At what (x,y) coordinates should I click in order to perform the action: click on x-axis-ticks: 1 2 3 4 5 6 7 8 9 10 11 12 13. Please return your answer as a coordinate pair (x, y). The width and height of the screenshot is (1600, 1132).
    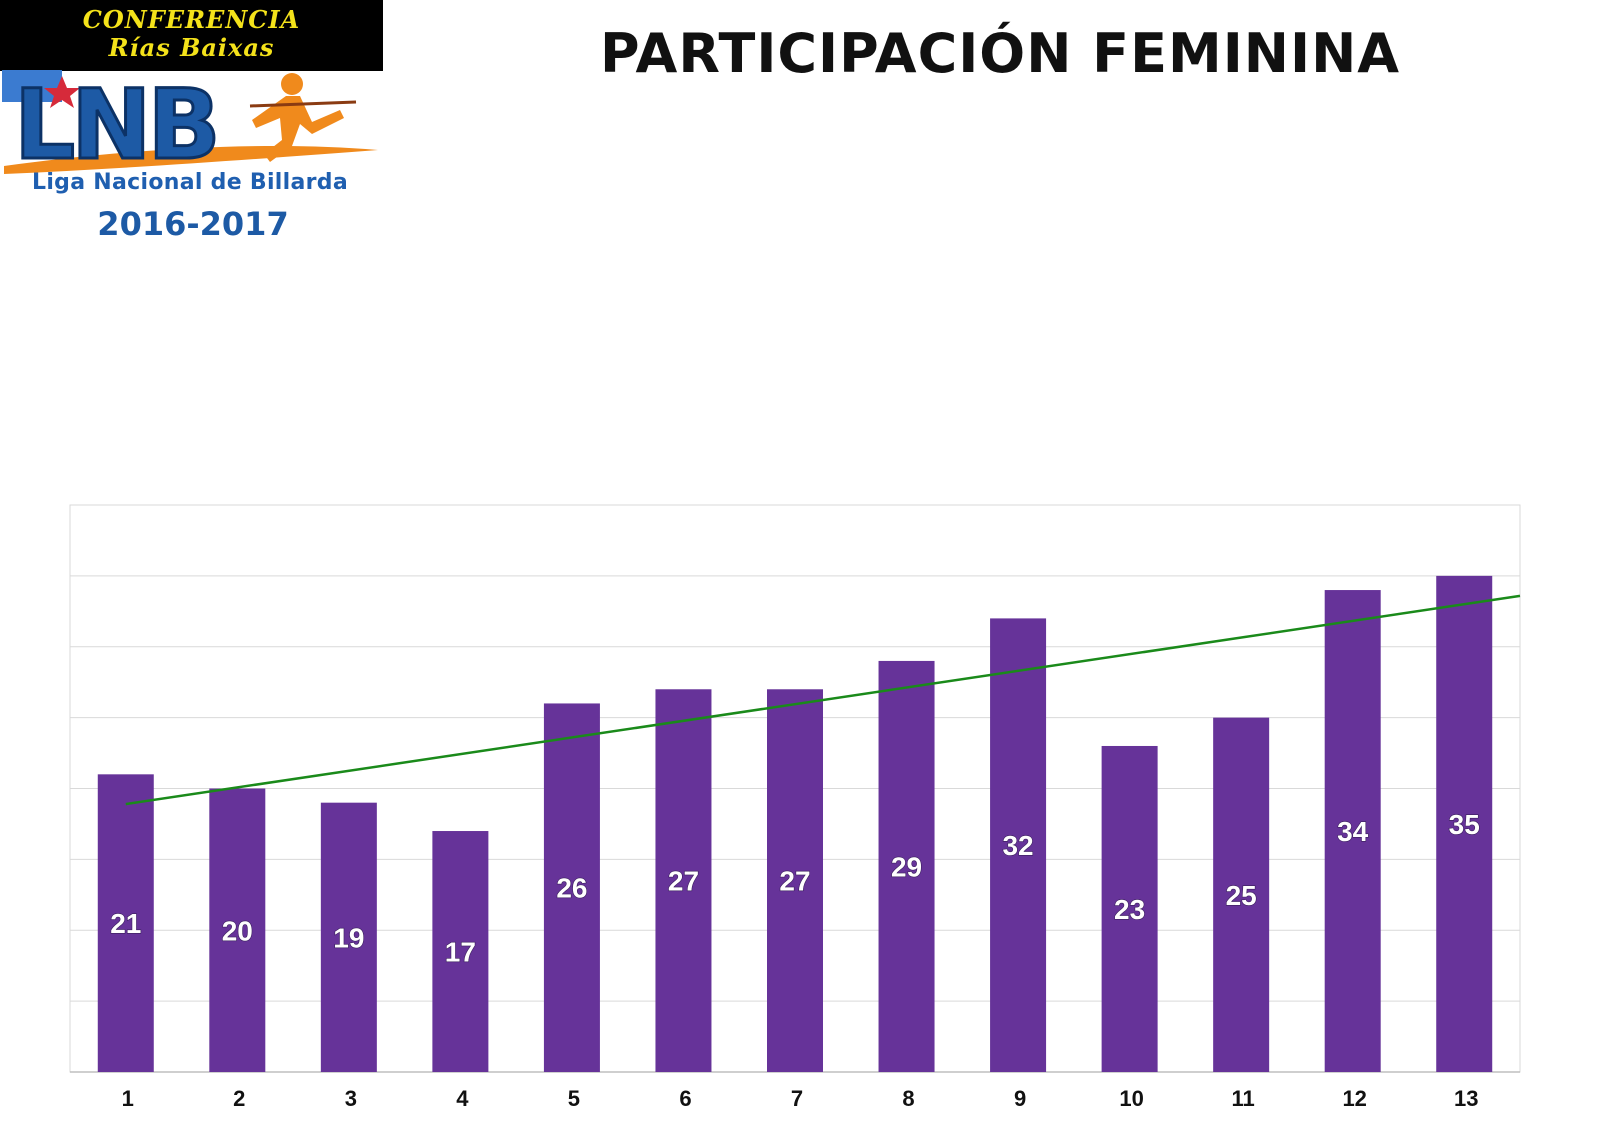
    Looking at the image, I should click on (800, 1098).